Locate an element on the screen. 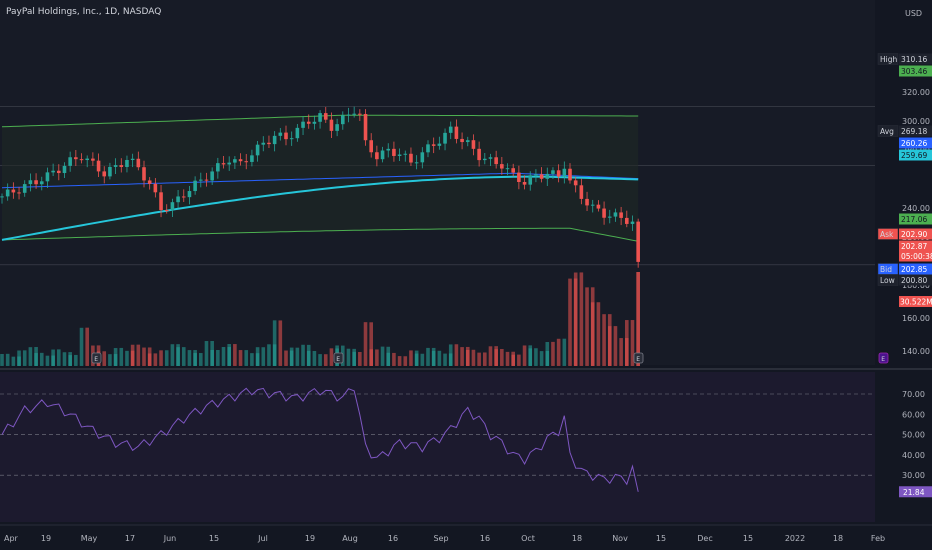  rsi-tick-label: 50.00 is located at coordinates (913, 435).